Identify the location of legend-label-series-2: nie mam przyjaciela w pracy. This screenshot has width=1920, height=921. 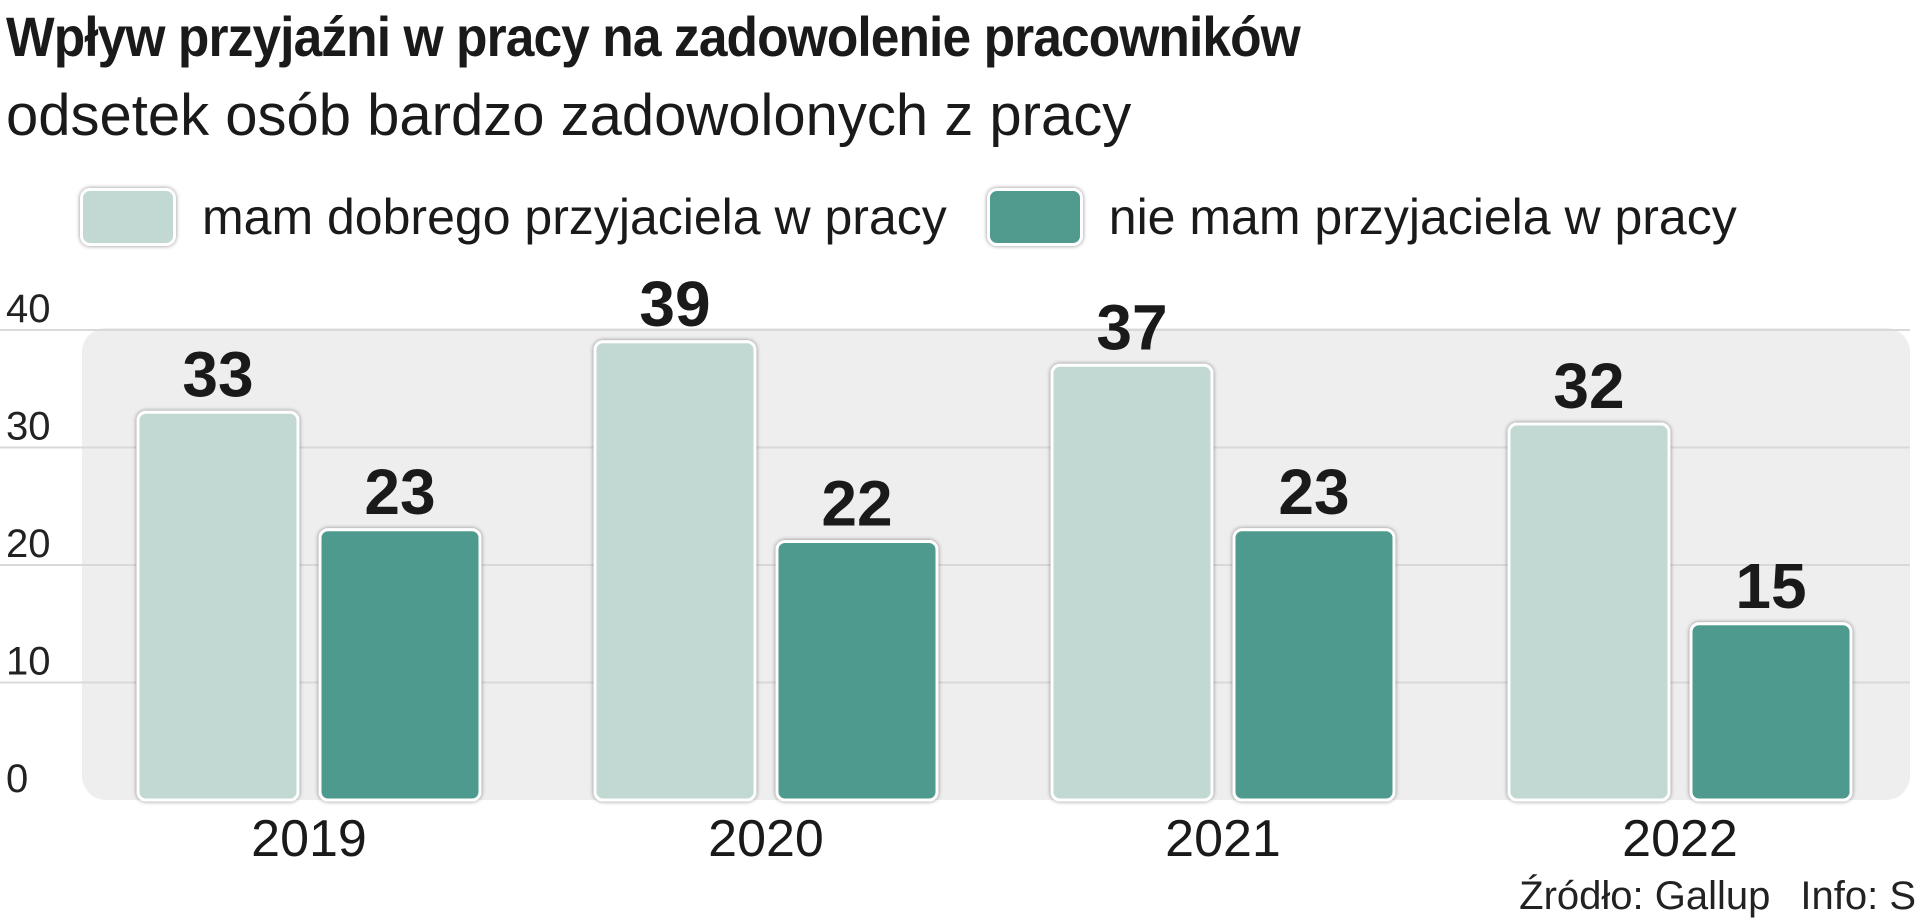
(1422, 217).